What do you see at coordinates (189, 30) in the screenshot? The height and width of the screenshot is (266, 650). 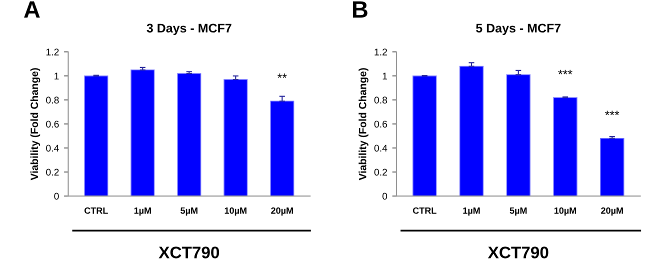 I see `chart-title: 3 Days - MCF7` at bounding box center [189, 30].